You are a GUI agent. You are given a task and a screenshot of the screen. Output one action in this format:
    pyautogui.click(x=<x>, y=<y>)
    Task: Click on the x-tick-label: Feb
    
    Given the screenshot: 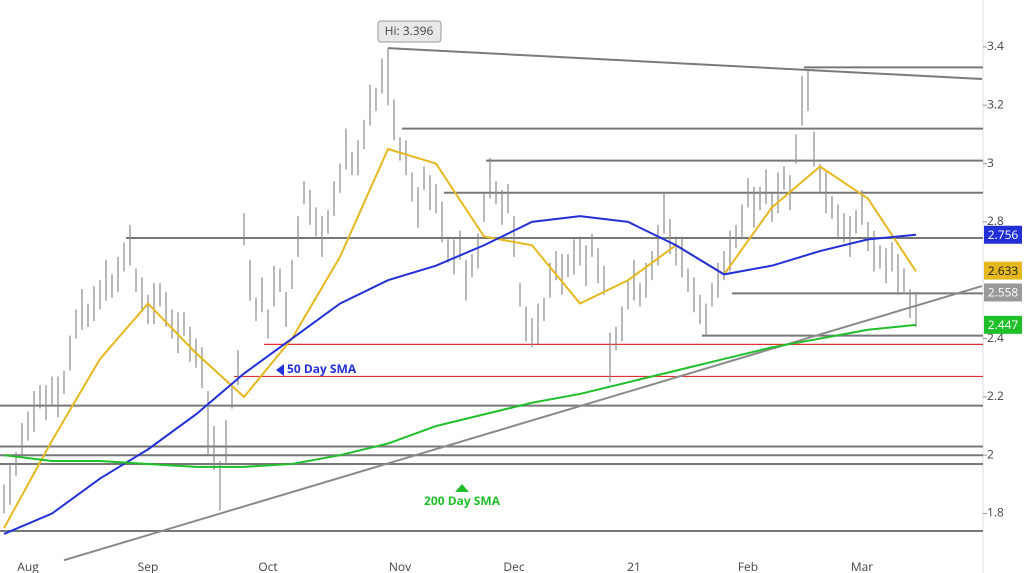 What is the action you would take?
    pyautogui.click(x=748, y=565)
    